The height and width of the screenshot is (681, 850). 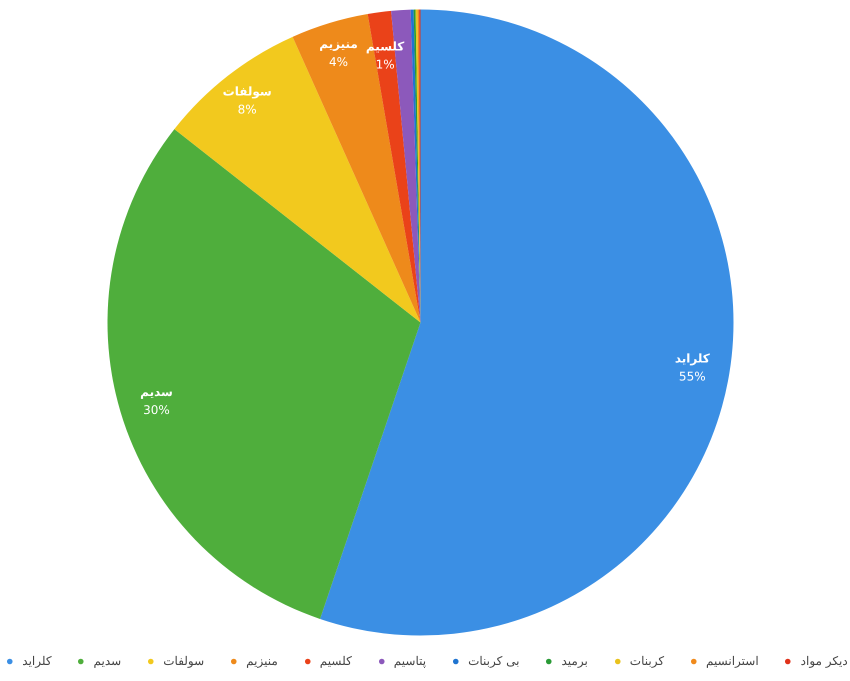 What do you see at coordinates (37, 661) in the screenshot?
I see `legend-label: کلراید` at bounding box center [37, 661].